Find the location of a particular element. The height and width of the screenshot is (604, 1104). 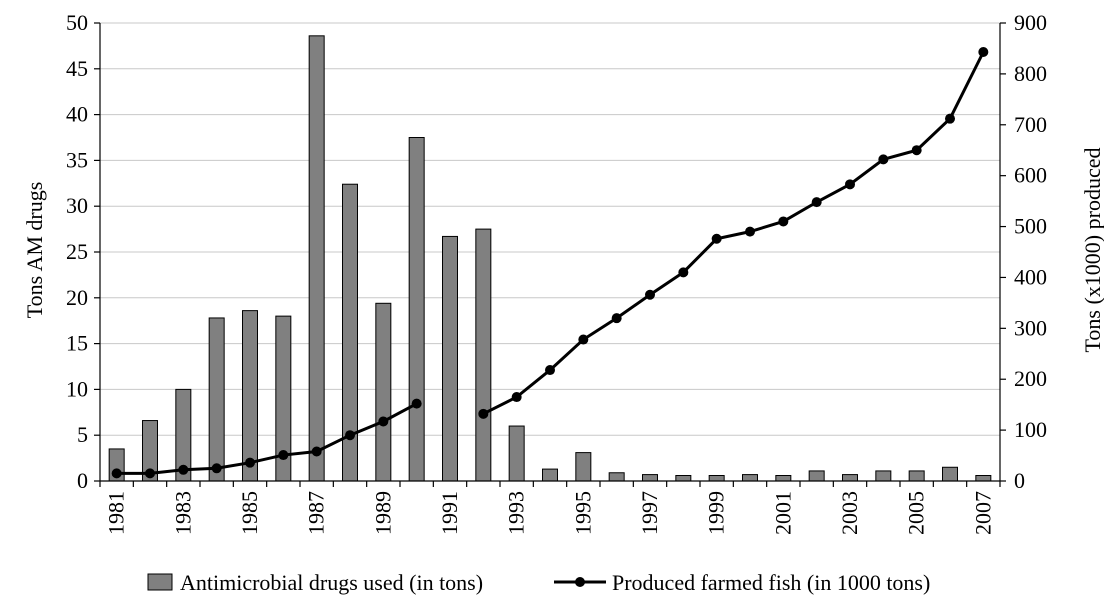

legend-bar-swatch is located at coordinates (160, 582).